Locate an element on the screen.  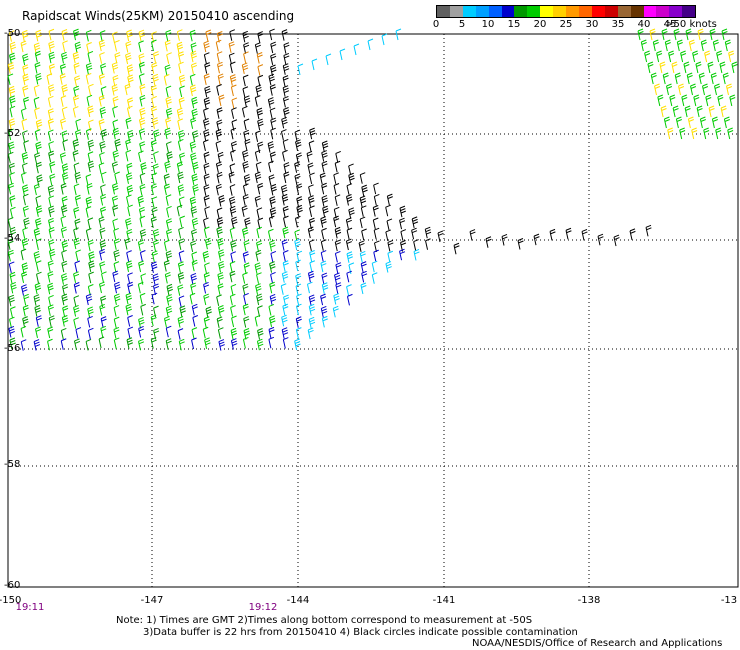
legend-label: >50 knots is located at coordinates (691, 24).